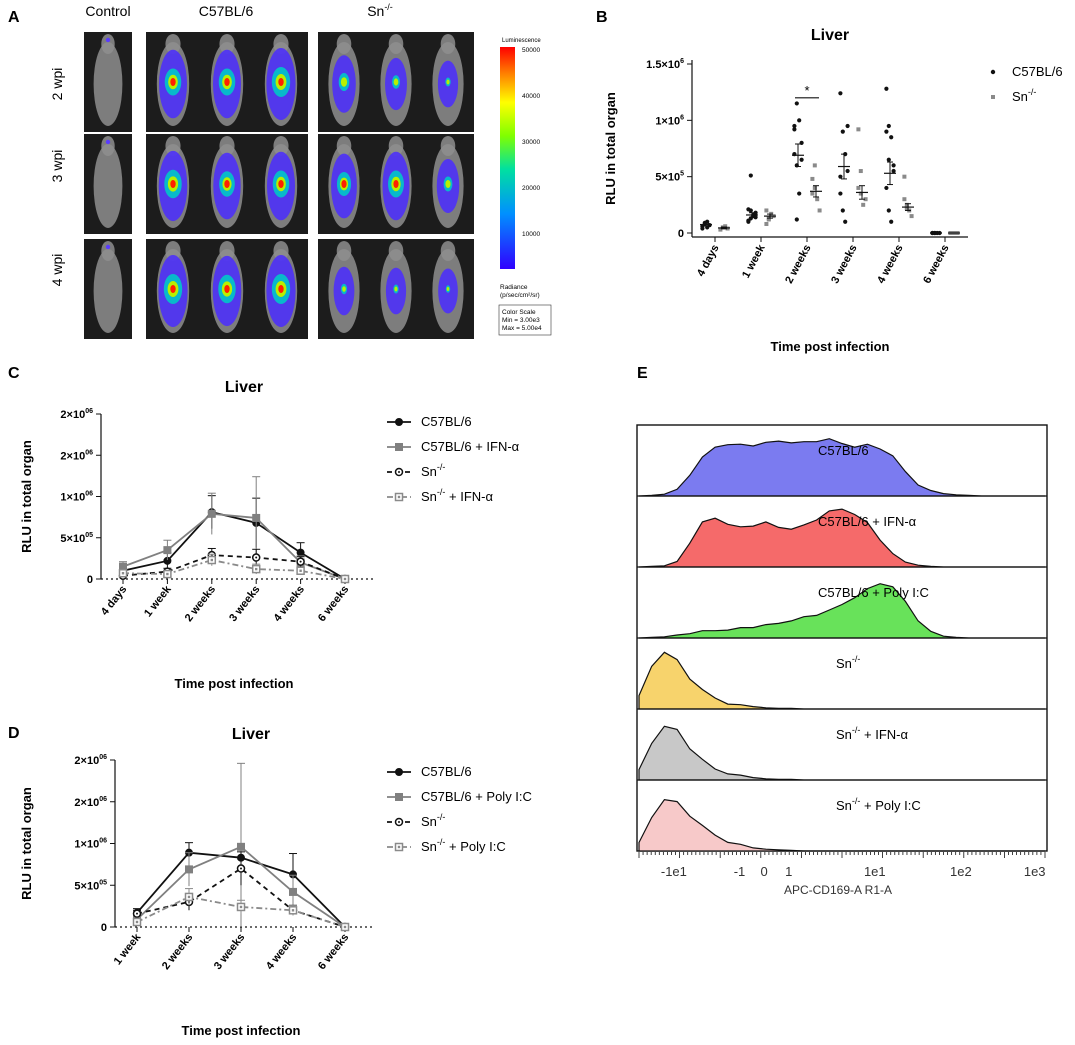 Image resolution: width=1075 pixels, height=1045 pixels. I want to click on panel-letter-b: B, so click(602, 17).